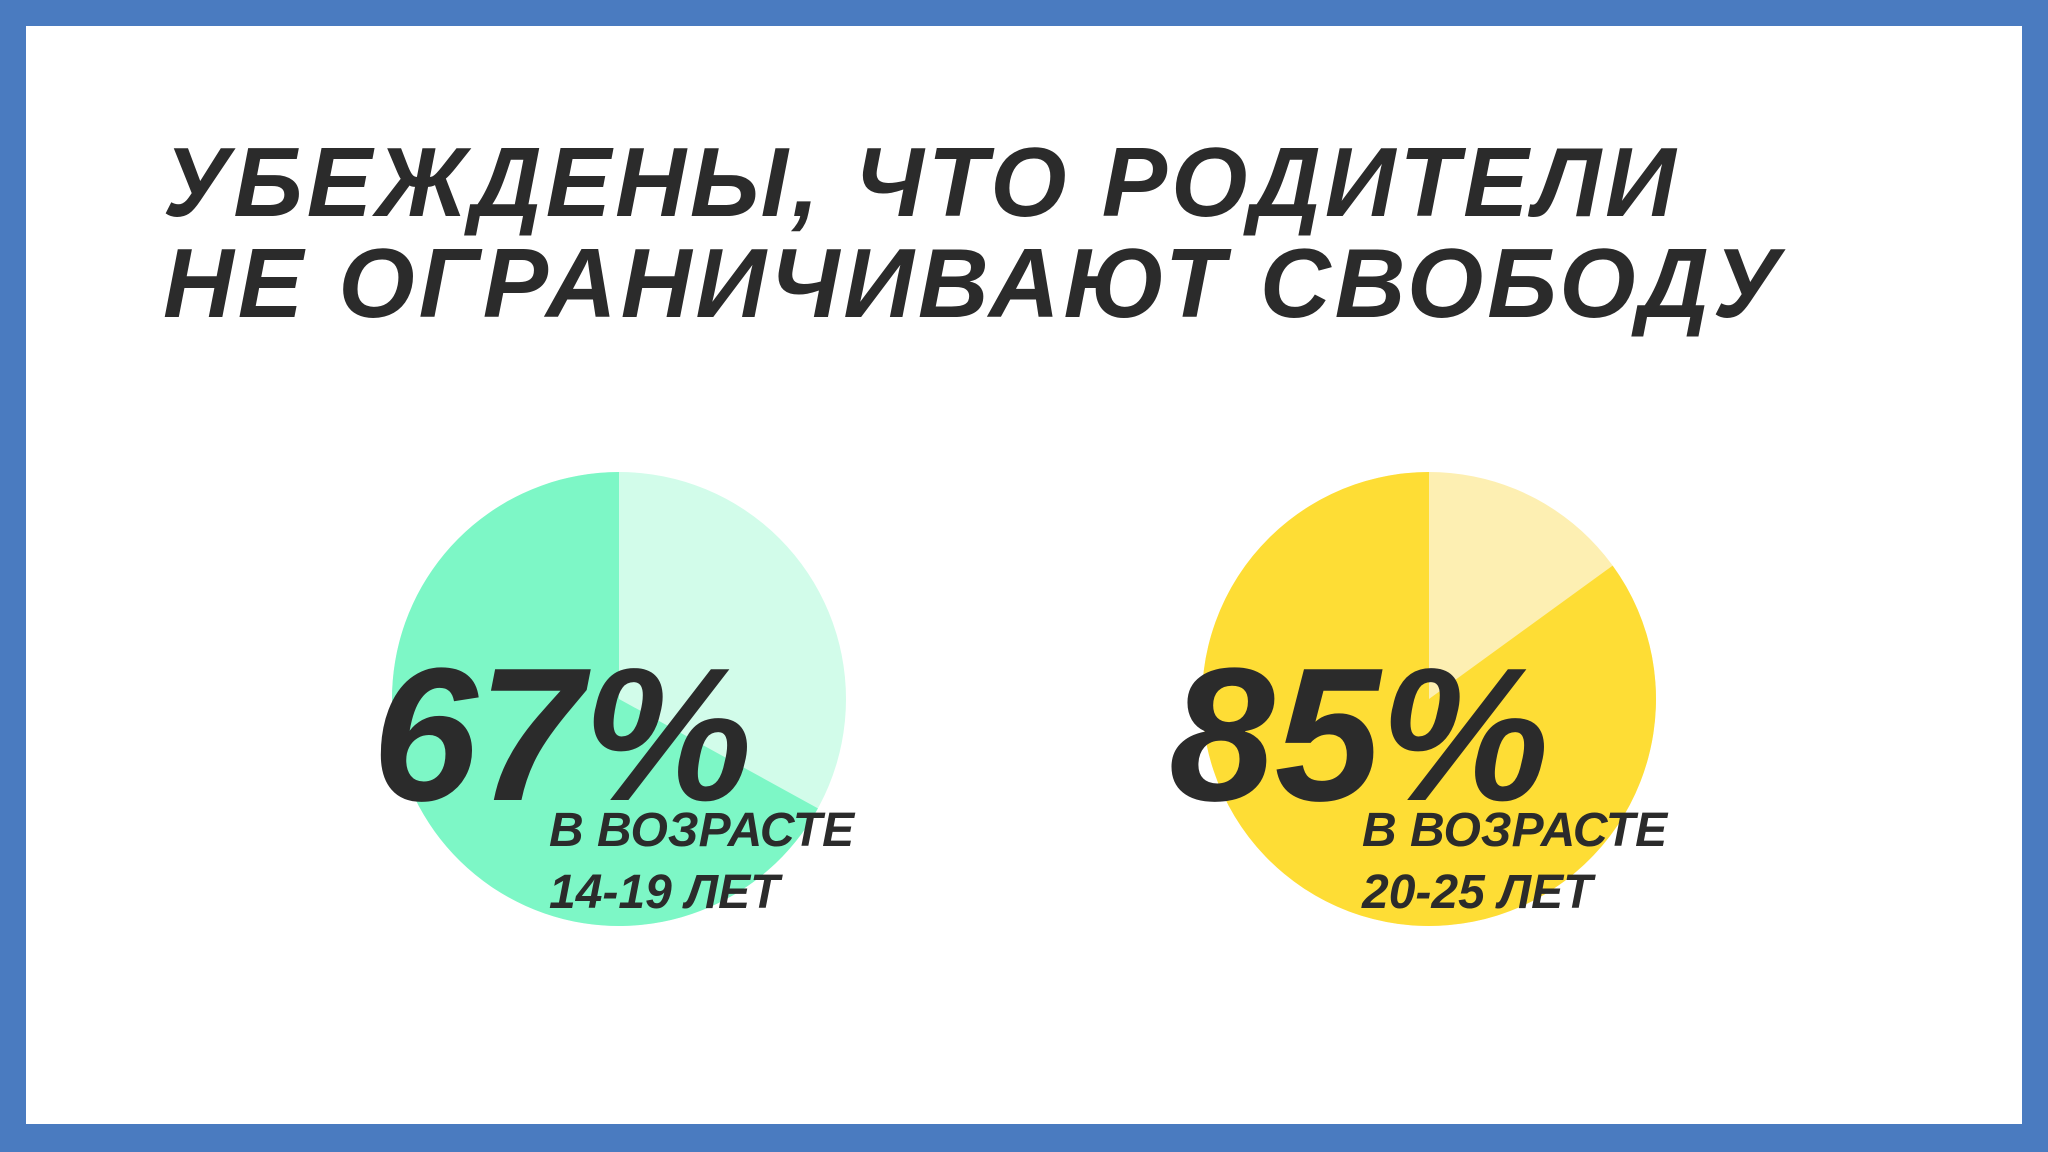 The width and height of the screenshot is (2048, 1152). What do you see at coordinates (562, 735) in the screenshot?
I see `value-label: 67%` at bounding box center [562, 735].